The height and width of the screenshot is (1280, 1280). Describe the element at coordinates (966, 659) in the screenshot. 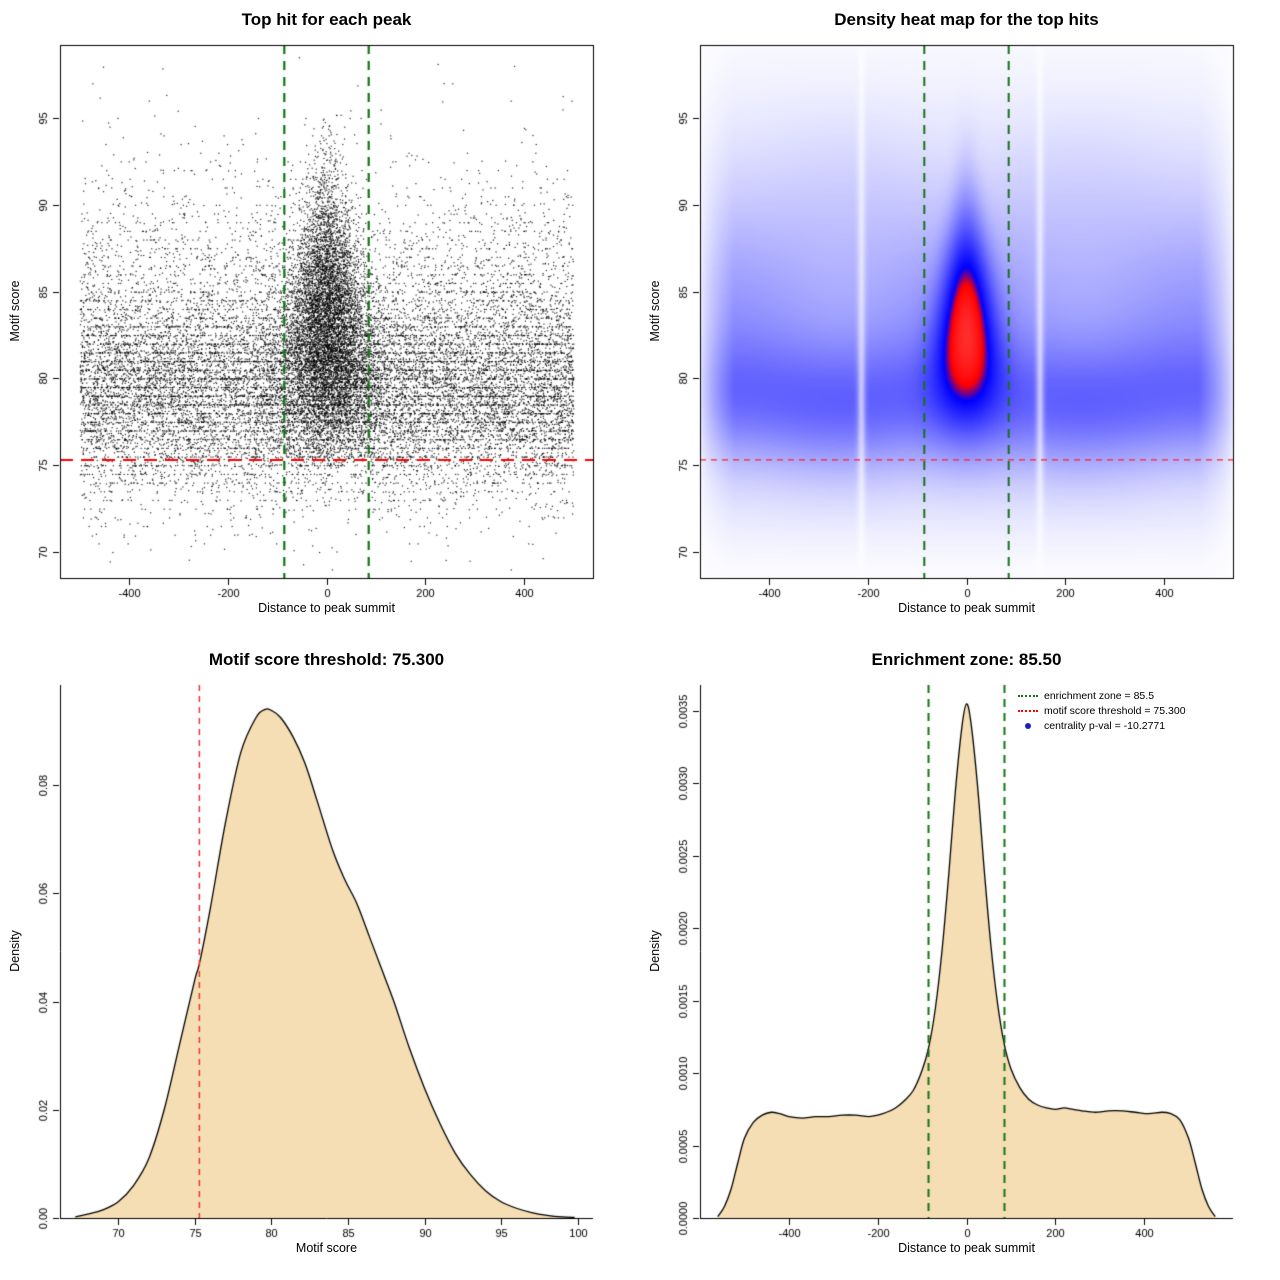

I see `enrichment-zone-title: Enrichment zone: 85.50` at that location.